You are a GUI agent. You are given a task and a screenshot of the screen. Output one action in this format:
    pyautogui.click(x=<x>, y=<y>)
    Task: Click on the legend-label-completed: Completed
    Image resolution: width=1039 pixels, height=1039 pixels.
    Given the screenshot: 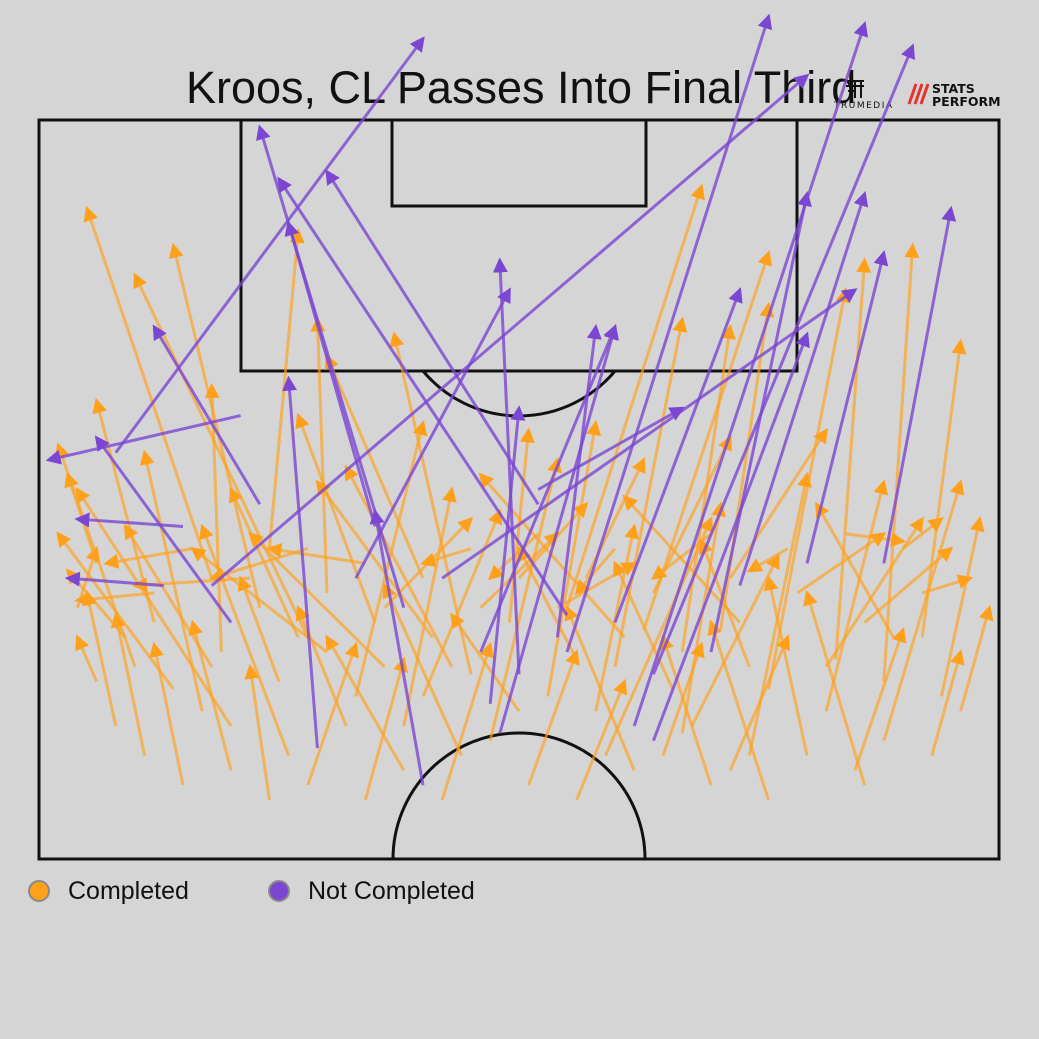 What is the action you would take?
    pyautogui.click(x=128, y=890)
    